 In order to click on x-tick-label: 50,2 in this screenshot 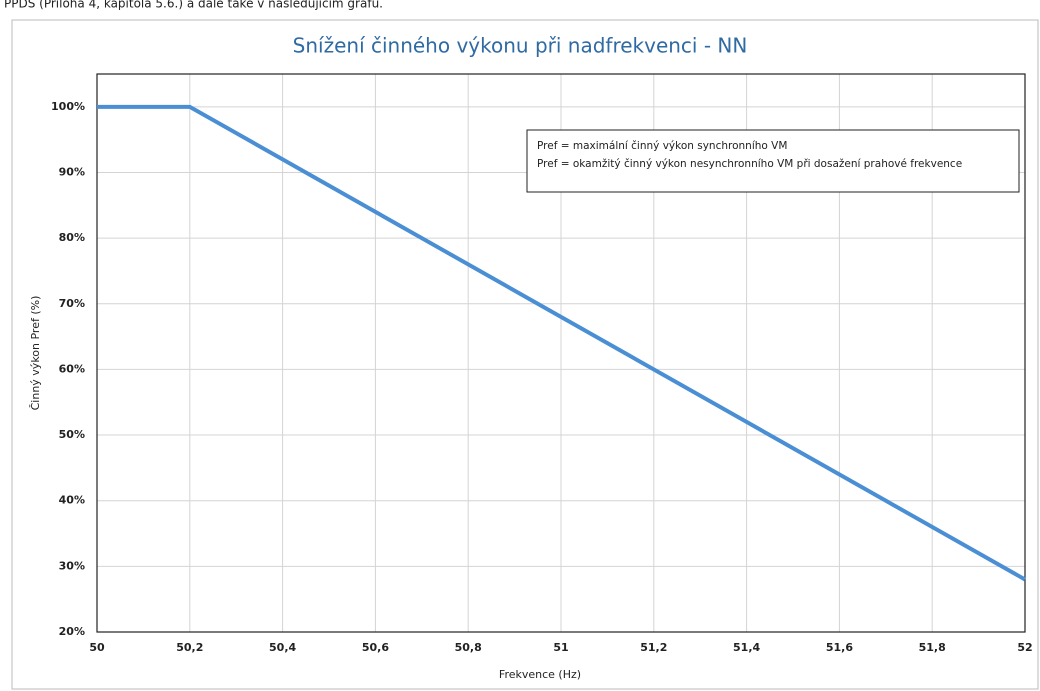, I will do `click(189, 647)`.